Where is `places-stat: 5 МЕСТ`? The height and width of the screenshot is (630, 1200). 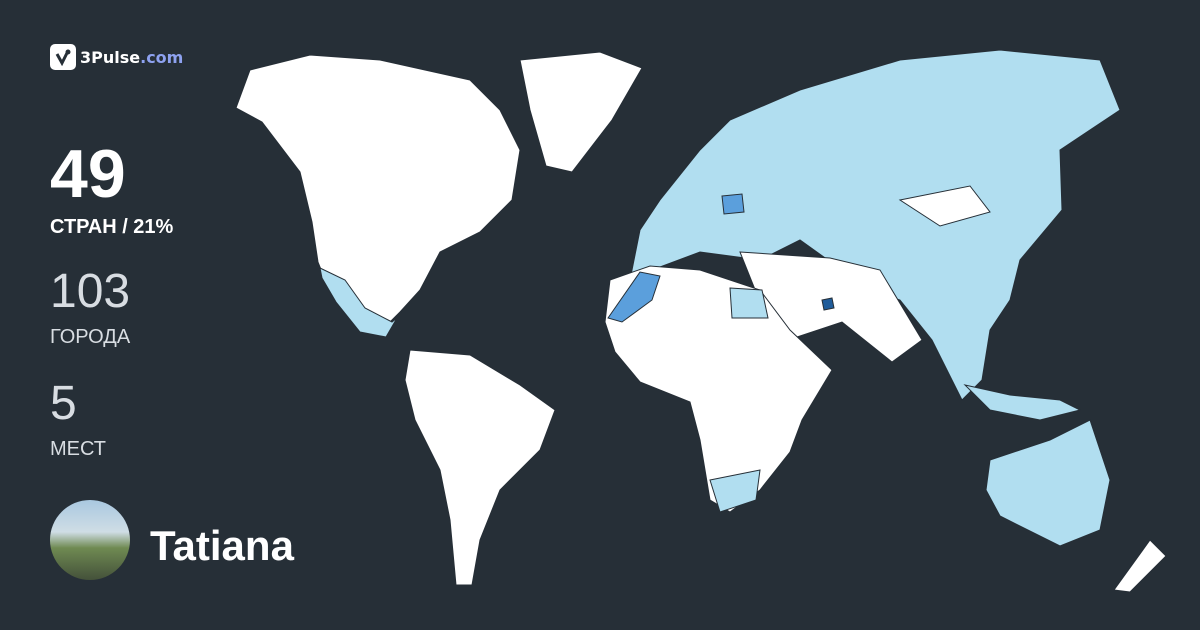
places-stat: 5 МЕСТ is located at coordinates (78, 420).